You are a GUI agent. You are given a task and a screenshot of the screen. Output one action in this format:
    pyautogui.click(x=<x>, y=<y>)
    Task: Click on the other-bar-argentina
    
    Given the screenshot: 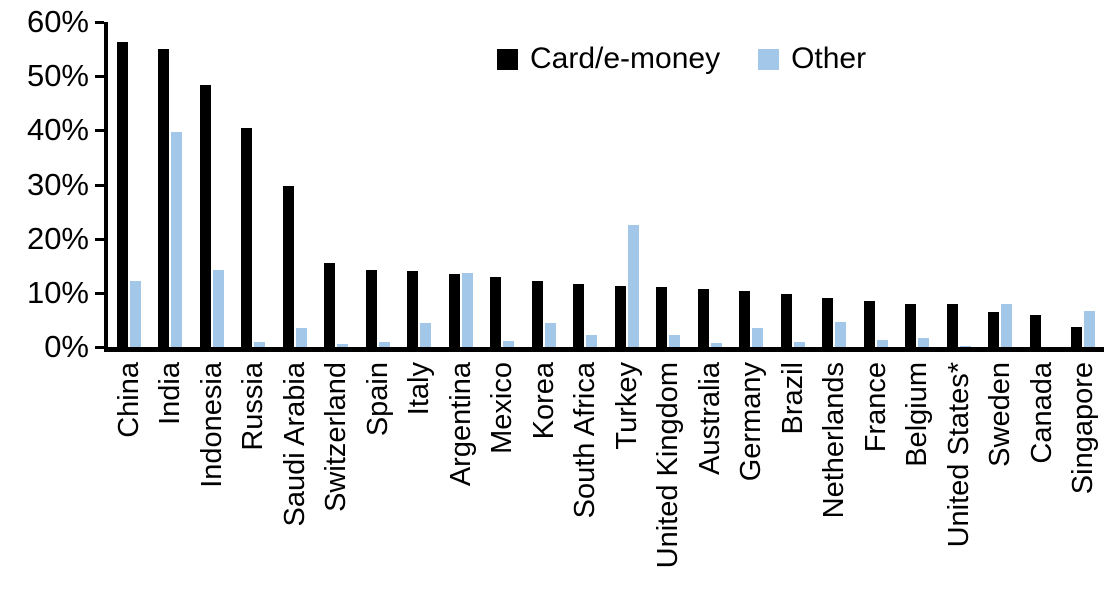 What is the action you would take?
    pyautogui.click(x=467, y=309)
    